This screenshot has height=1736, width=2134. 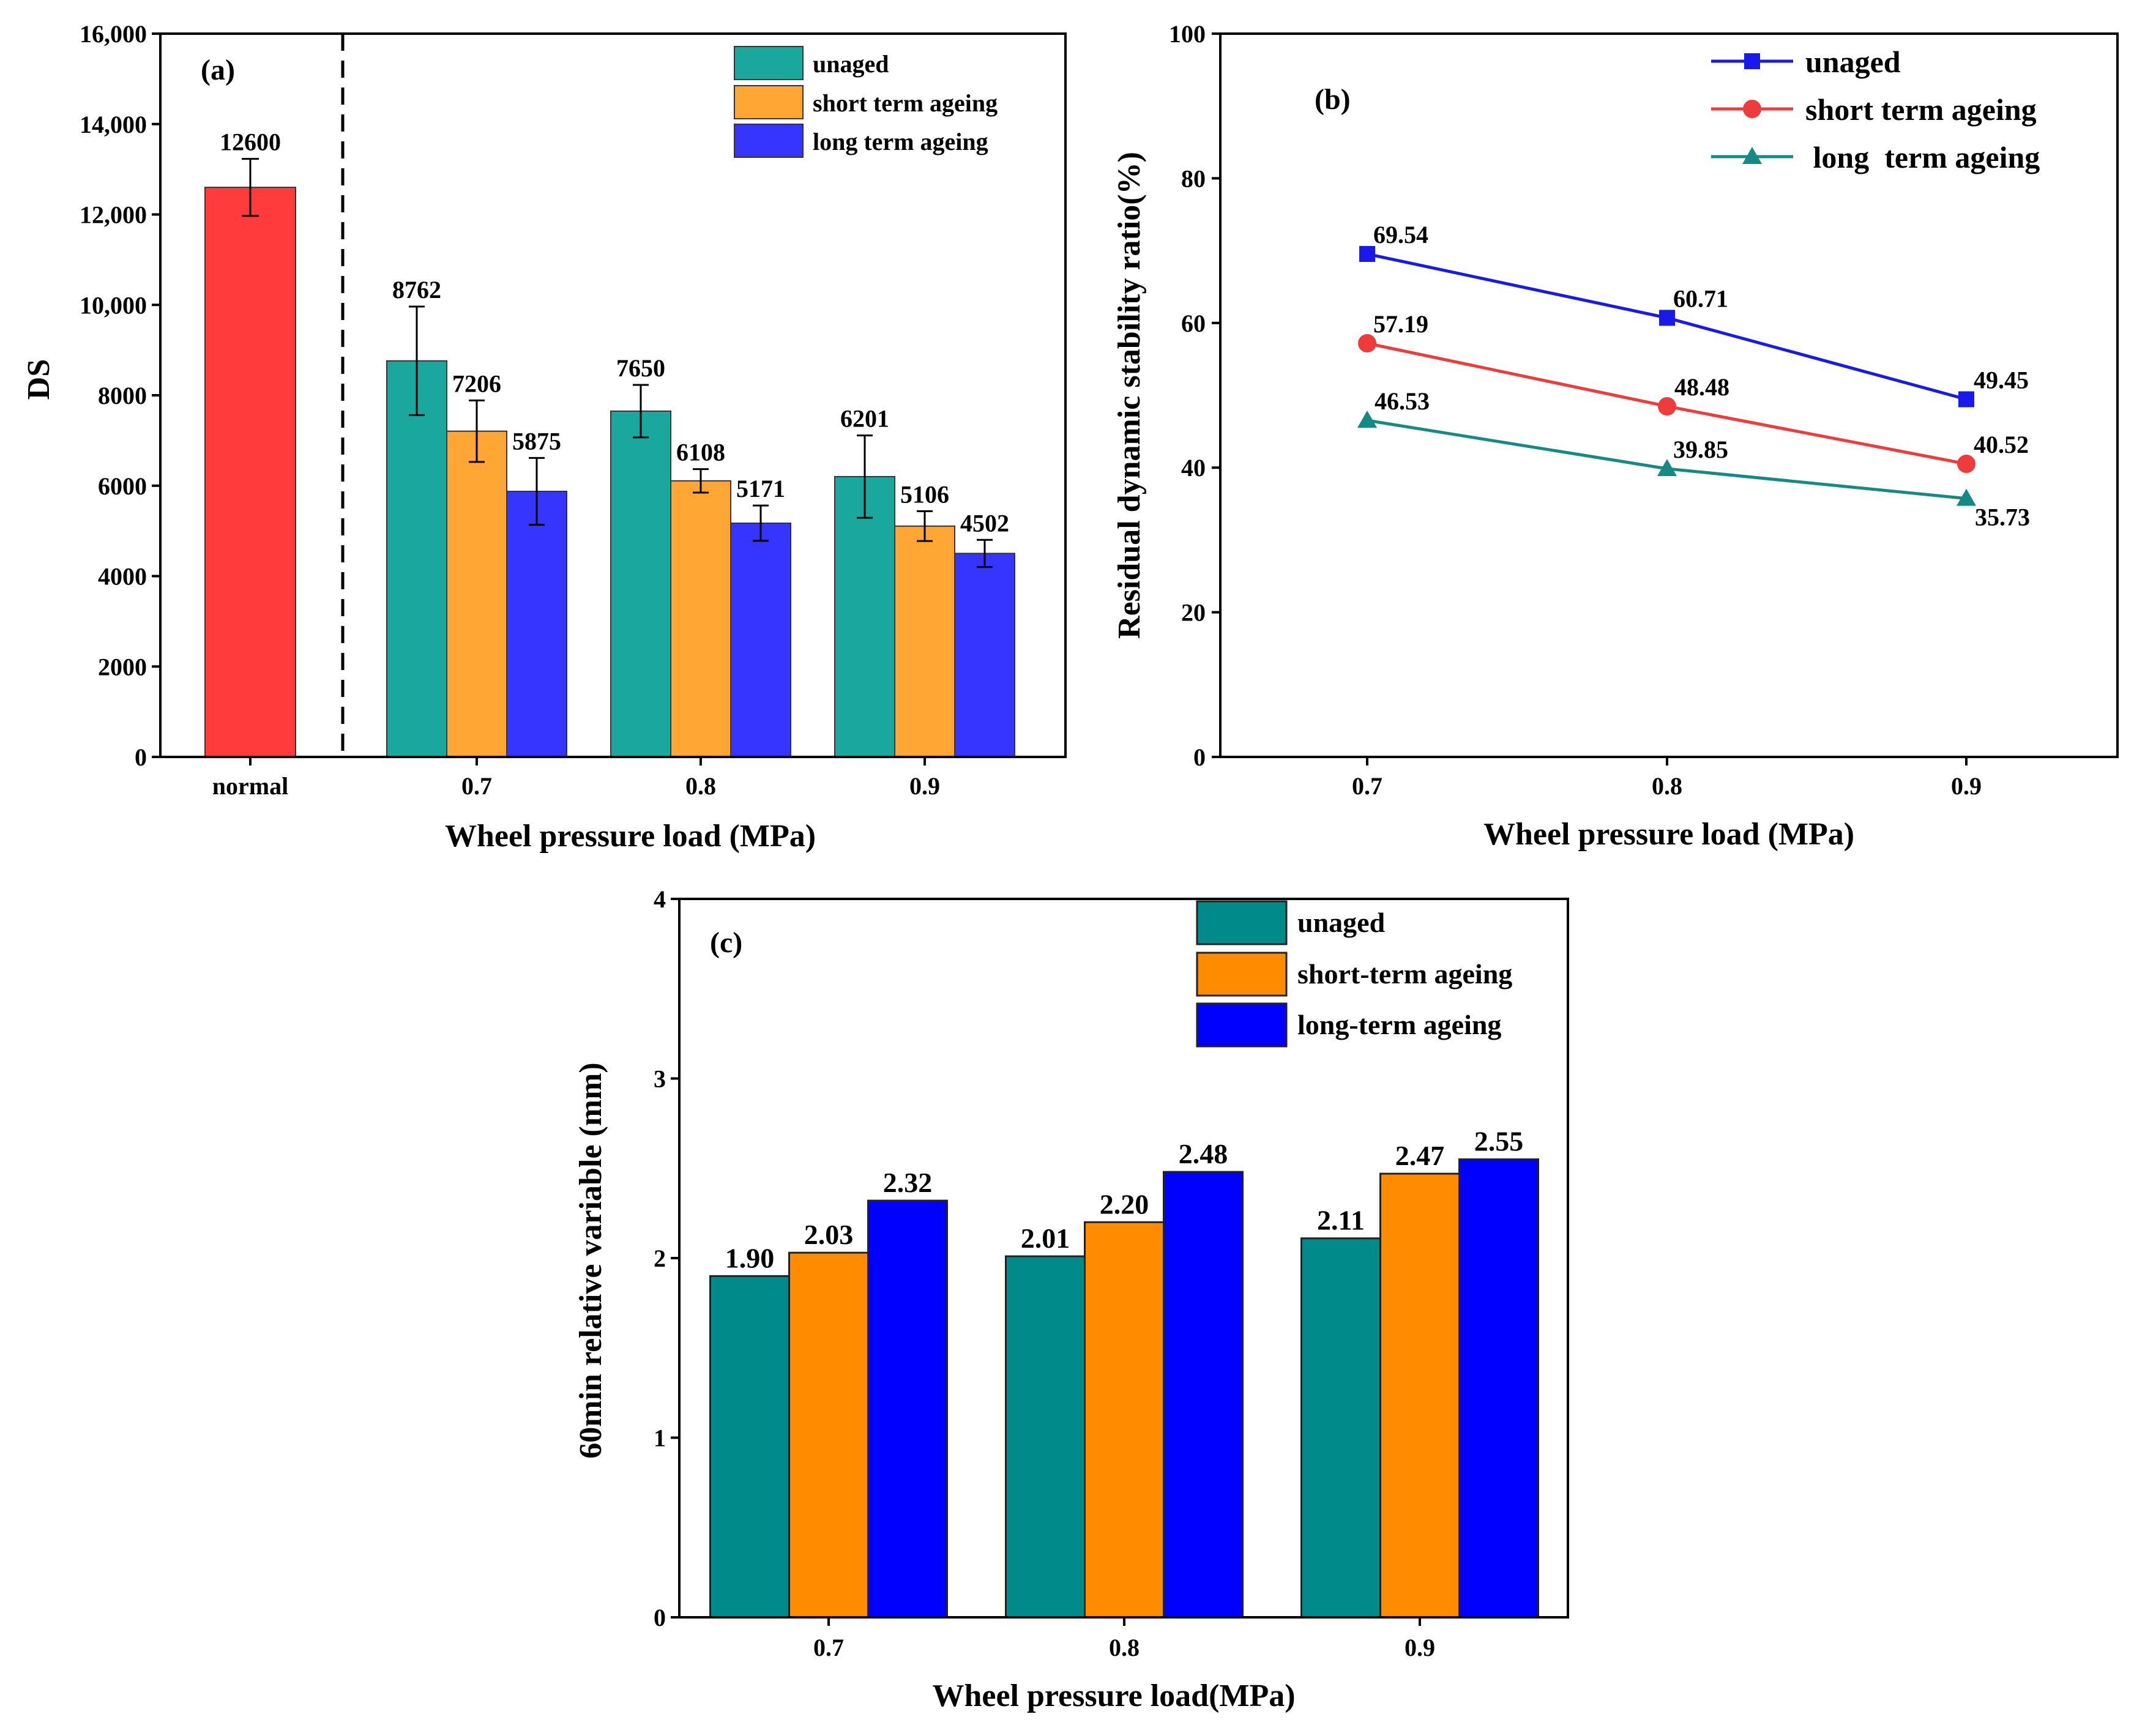 What do you see at coordinates (660, 899) in the screenshot?
I see `y-tick-label: 4` at bounding box center [660, 899].